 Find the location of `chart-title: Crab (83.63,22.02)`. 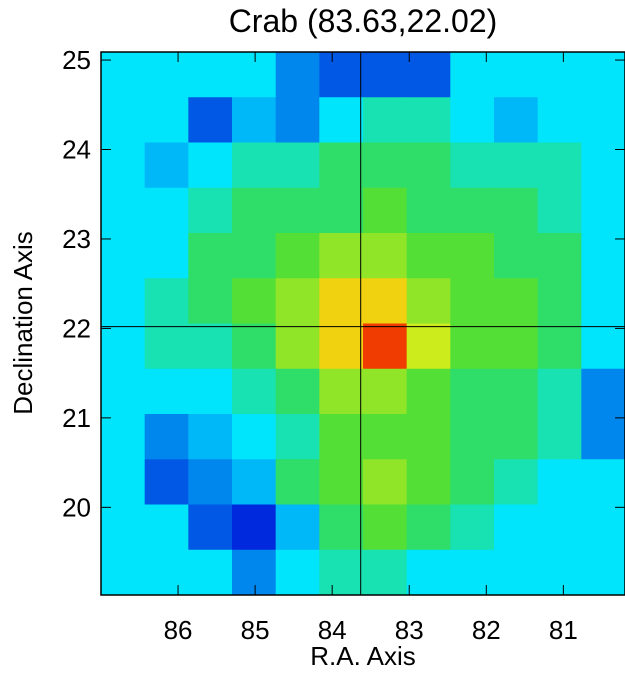

chart-title: Crab (83.63,22.02) is located at coordinates (363, 21).